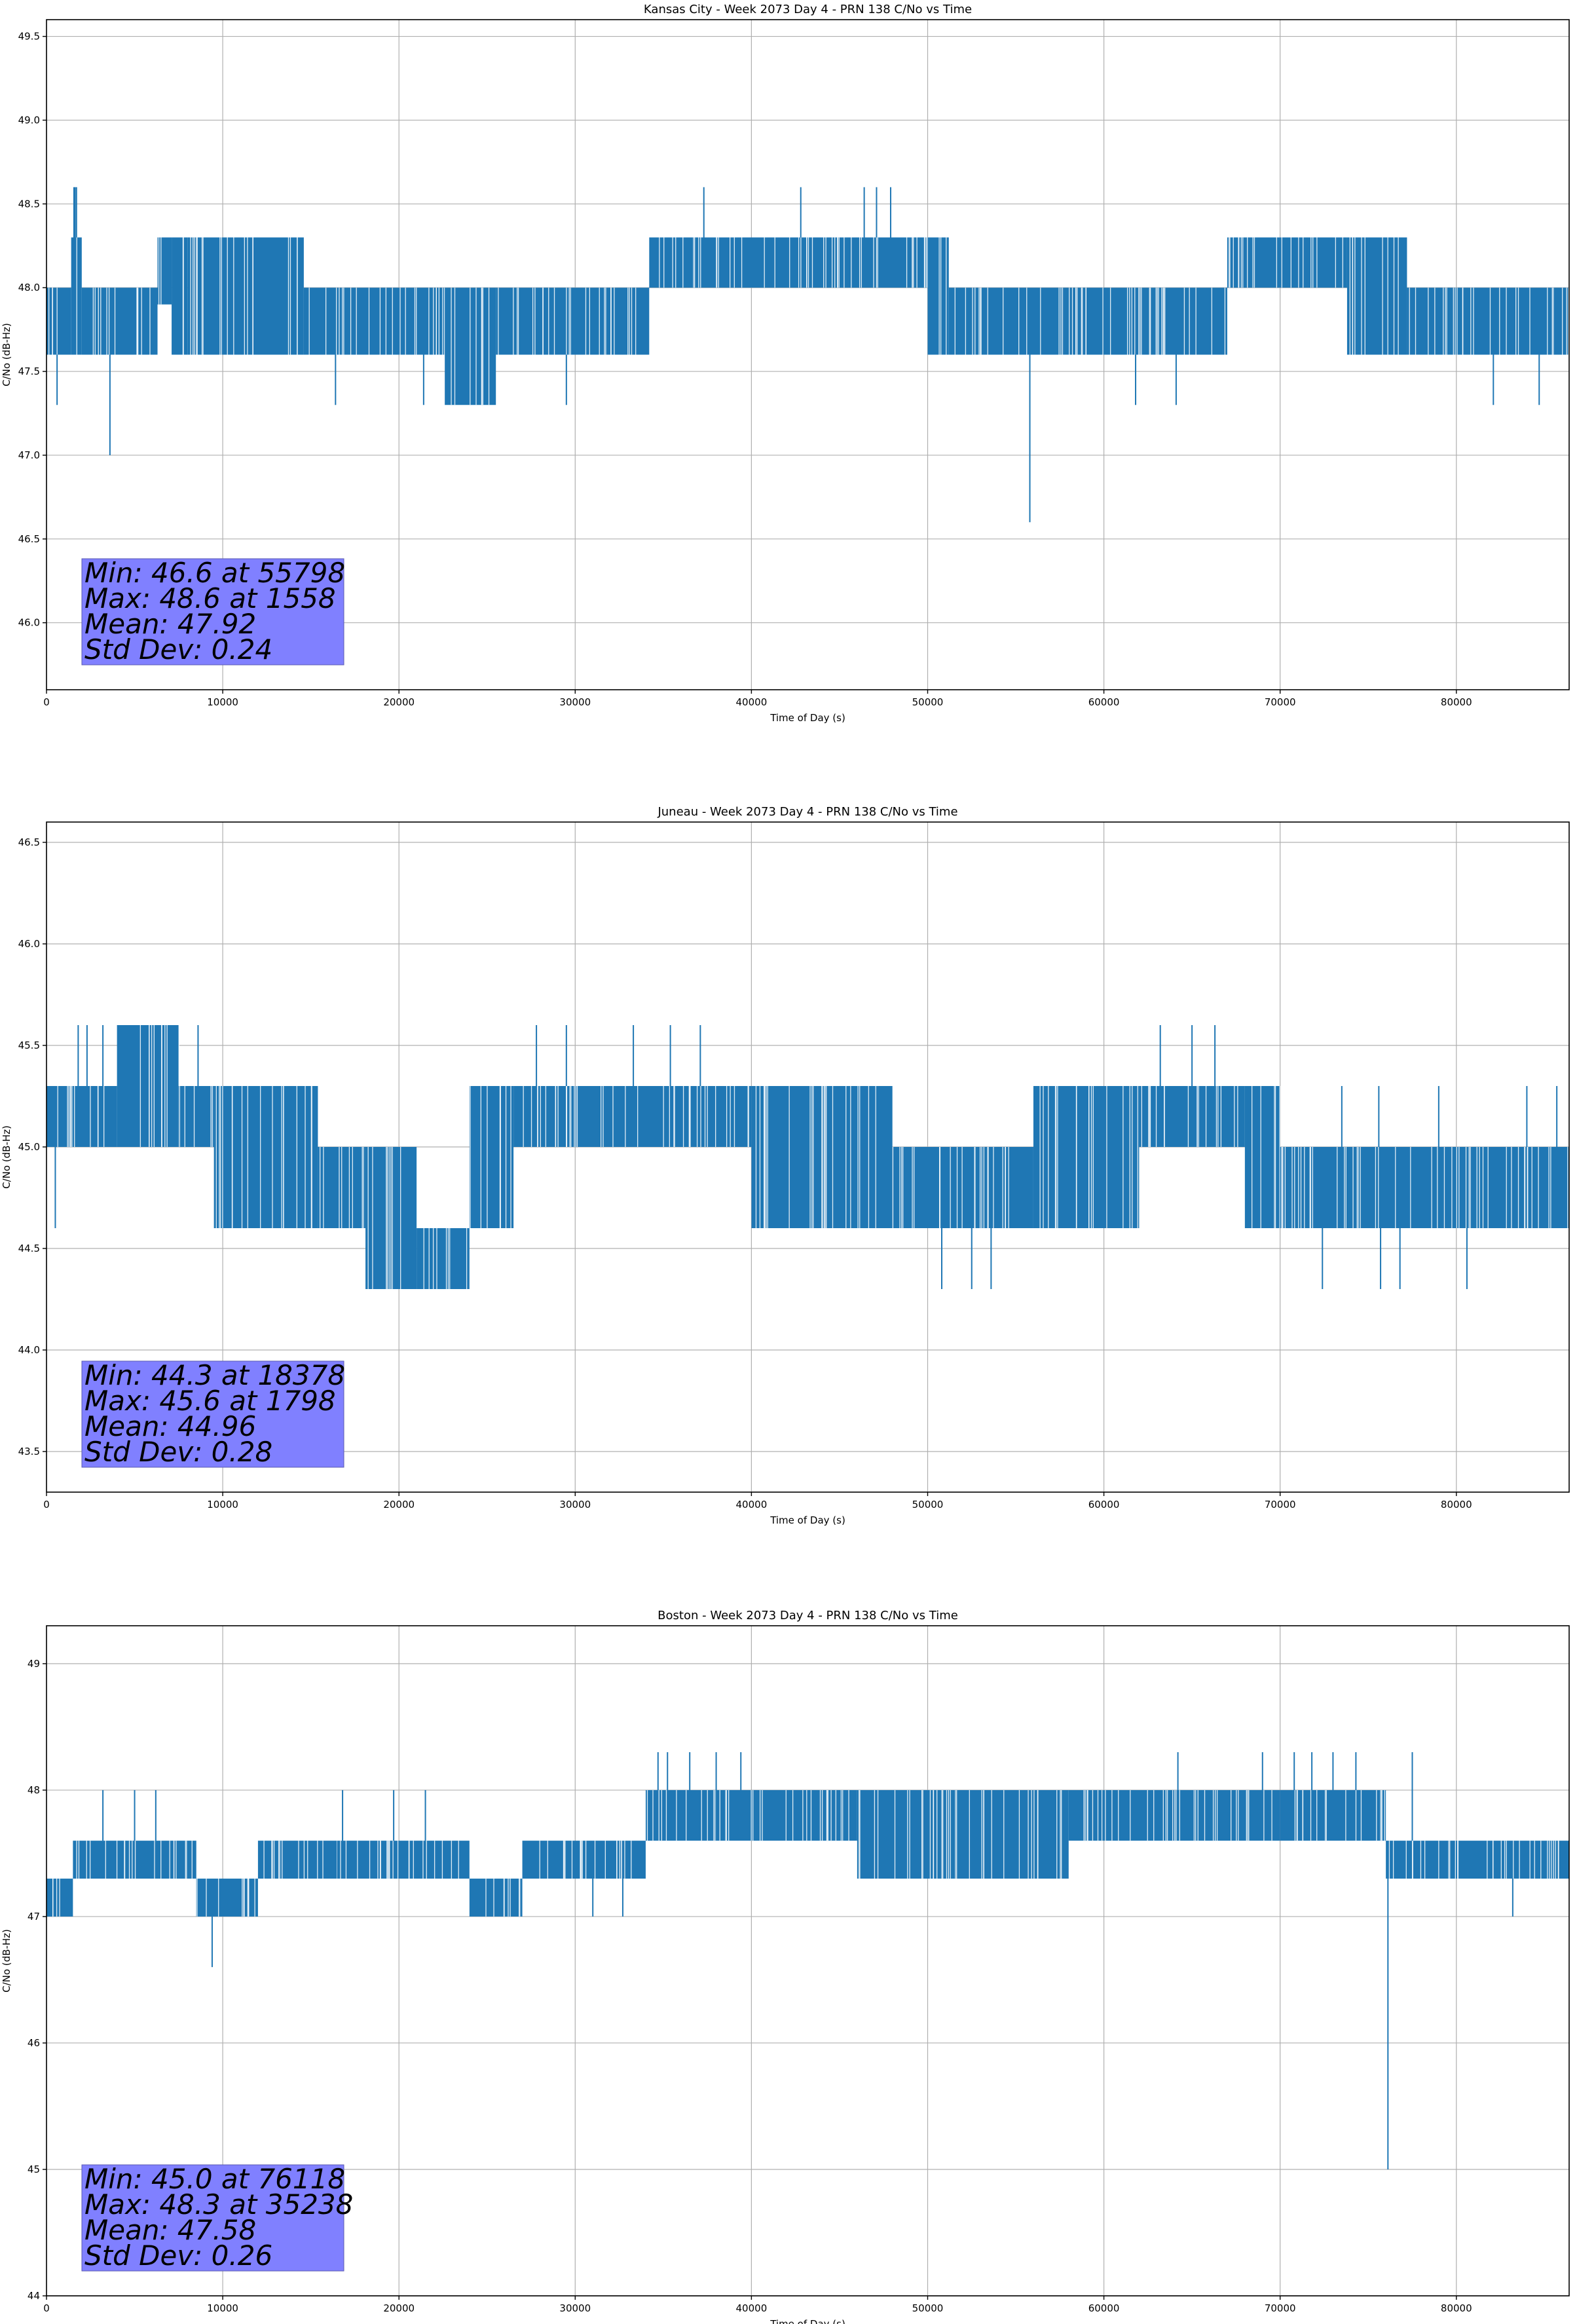 Image resolution: width=1577 pixels, height=2324 pixels. Describe the element at coordinates (34, 1916) in the screenshot. I see `y-tick-label: 47` at that location.